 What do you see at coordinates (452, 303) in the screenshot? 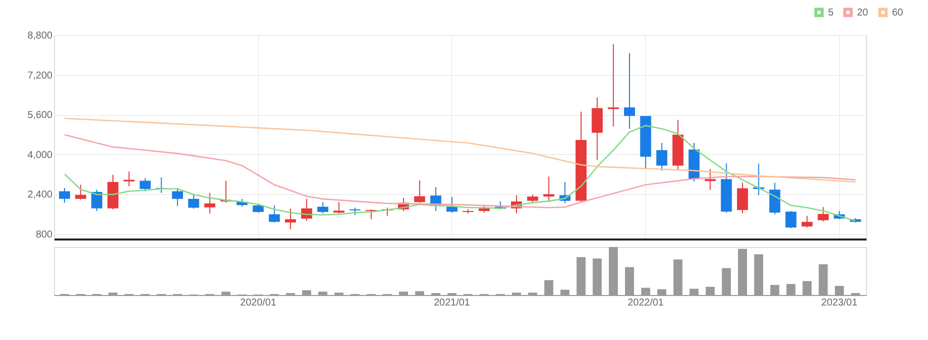
I see `x-tick-label: 2021/01` at bounding box center [452, 303].